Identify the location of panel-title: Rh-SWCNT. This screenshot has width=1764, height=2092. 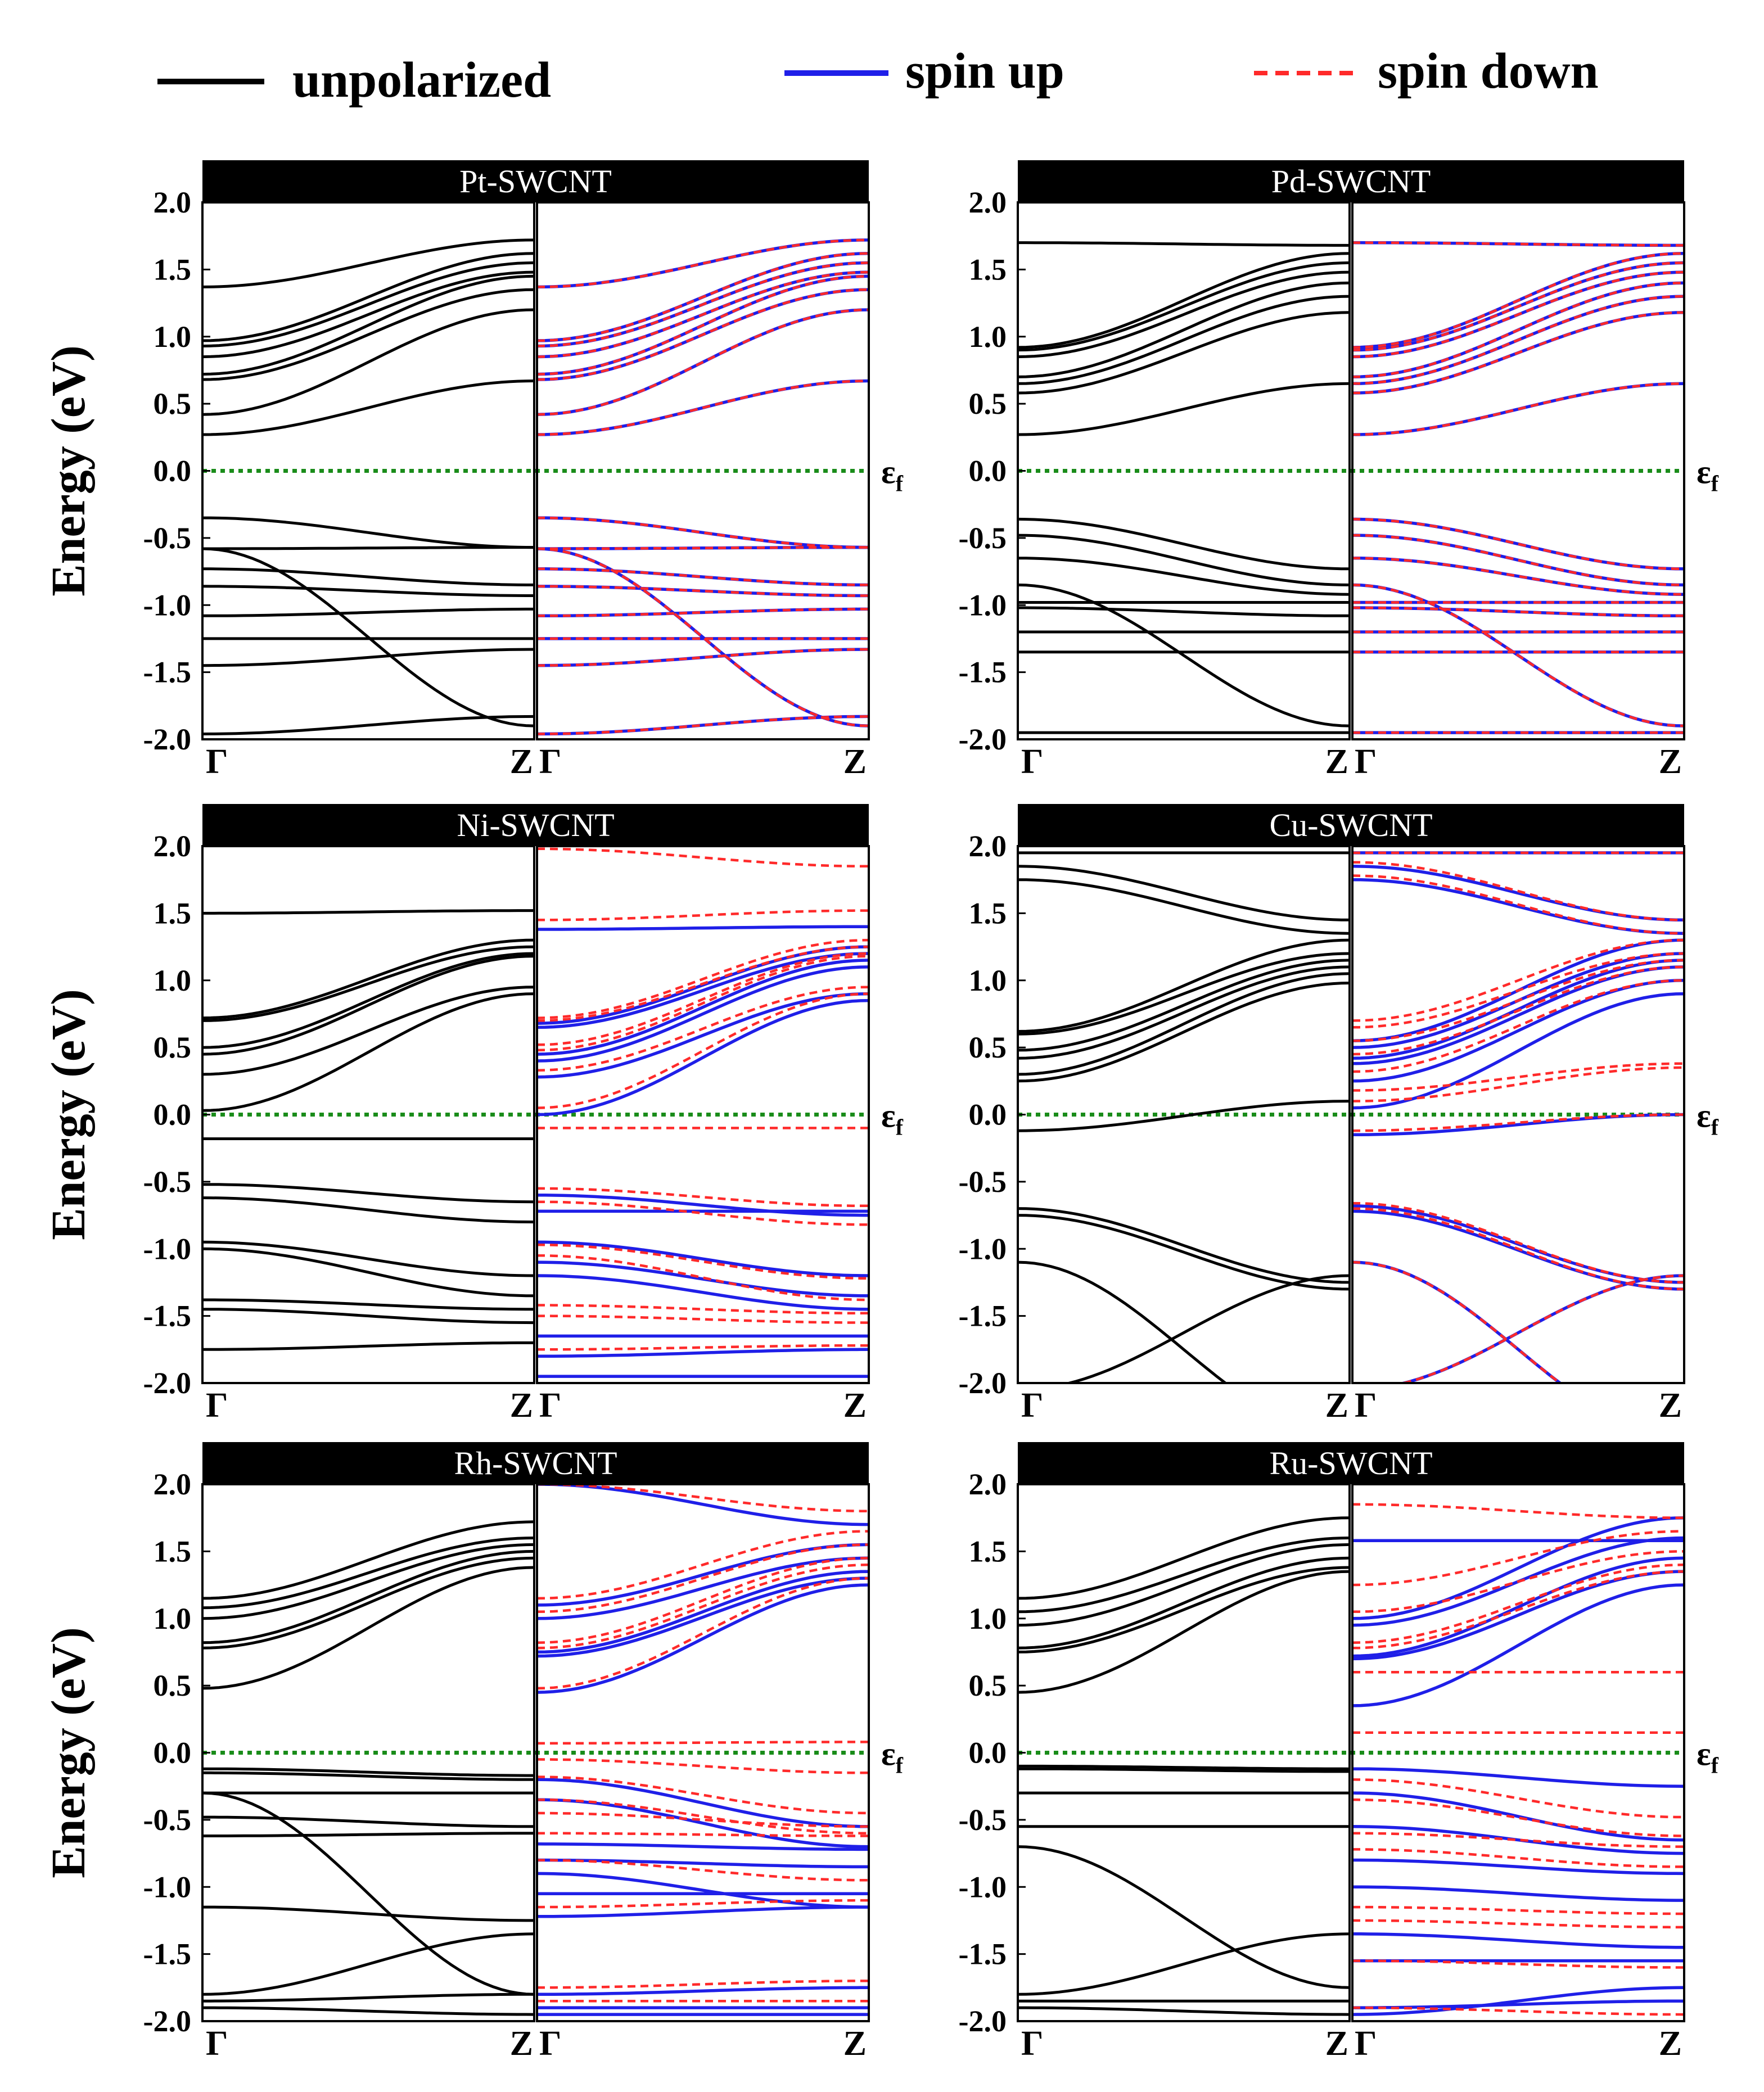
(535, 1463).